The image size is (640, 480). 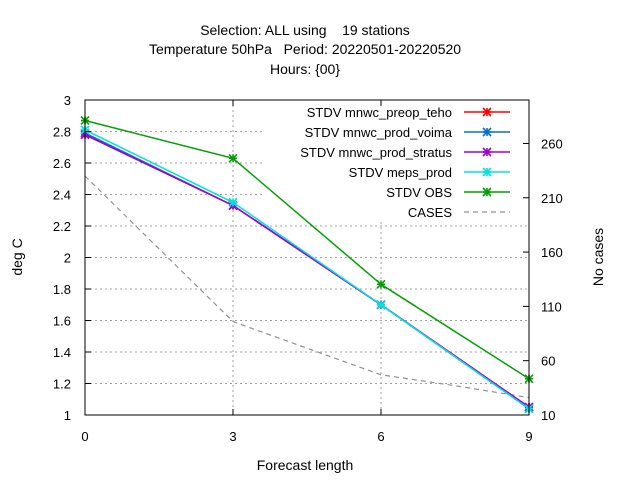 What do you see at coordinates (62, 195) in the screenshot?
I see `y-tick-label: 2.4` at bounding box center [62, 195].